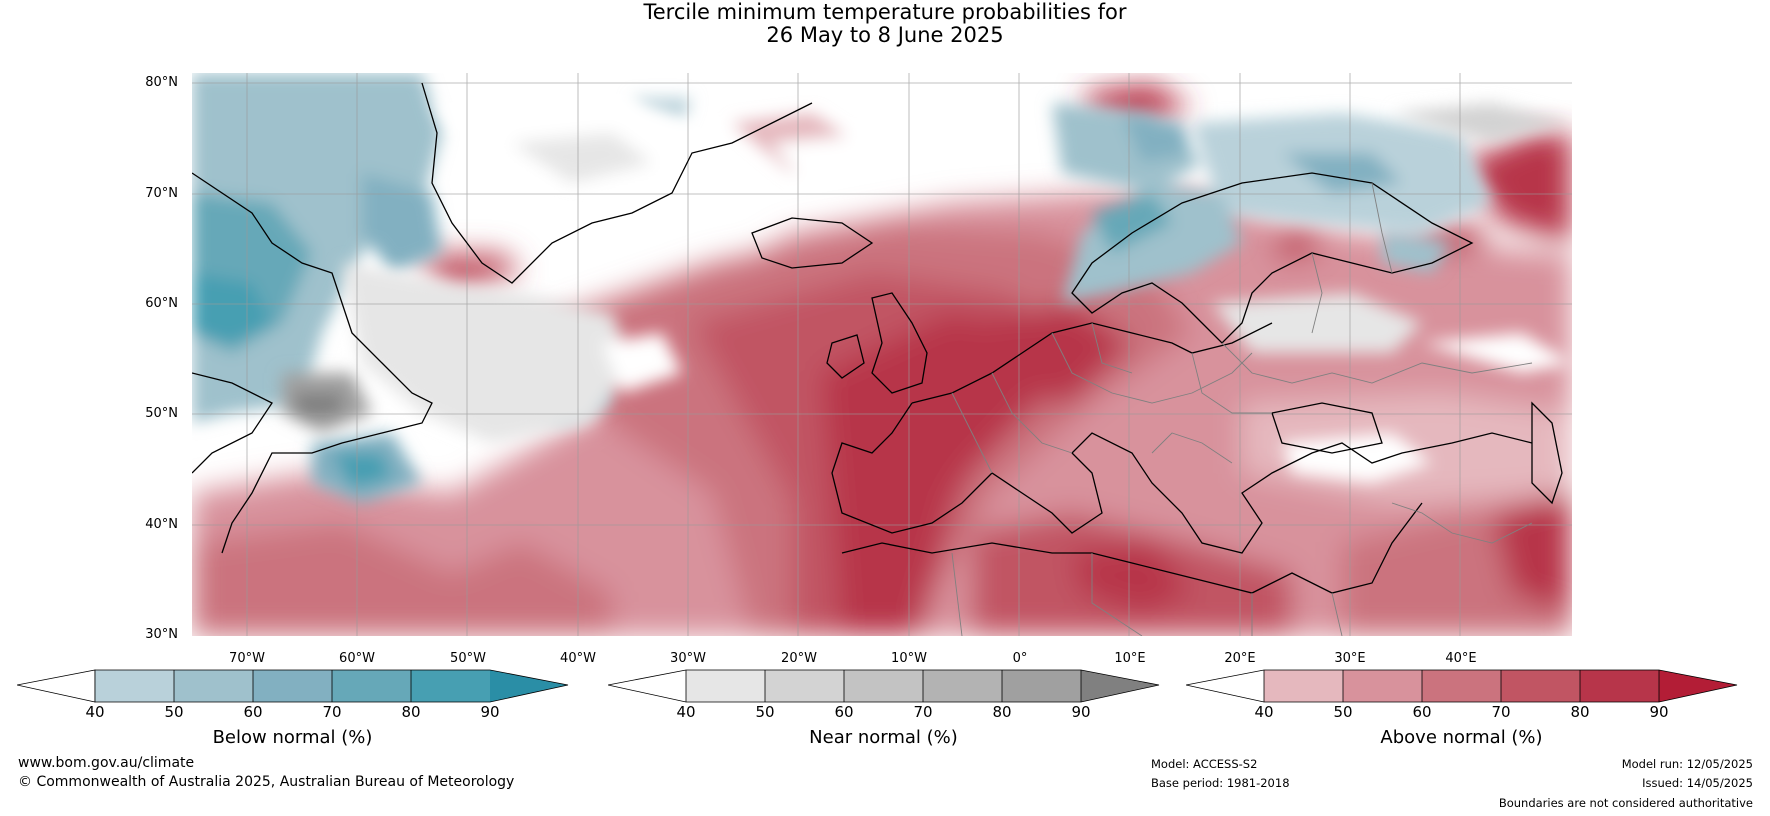  What do you see at coordinates (1130, 658) in the screenshot?
I see `lon-label-10e: 10°E` at bounding box center [1130, 658].